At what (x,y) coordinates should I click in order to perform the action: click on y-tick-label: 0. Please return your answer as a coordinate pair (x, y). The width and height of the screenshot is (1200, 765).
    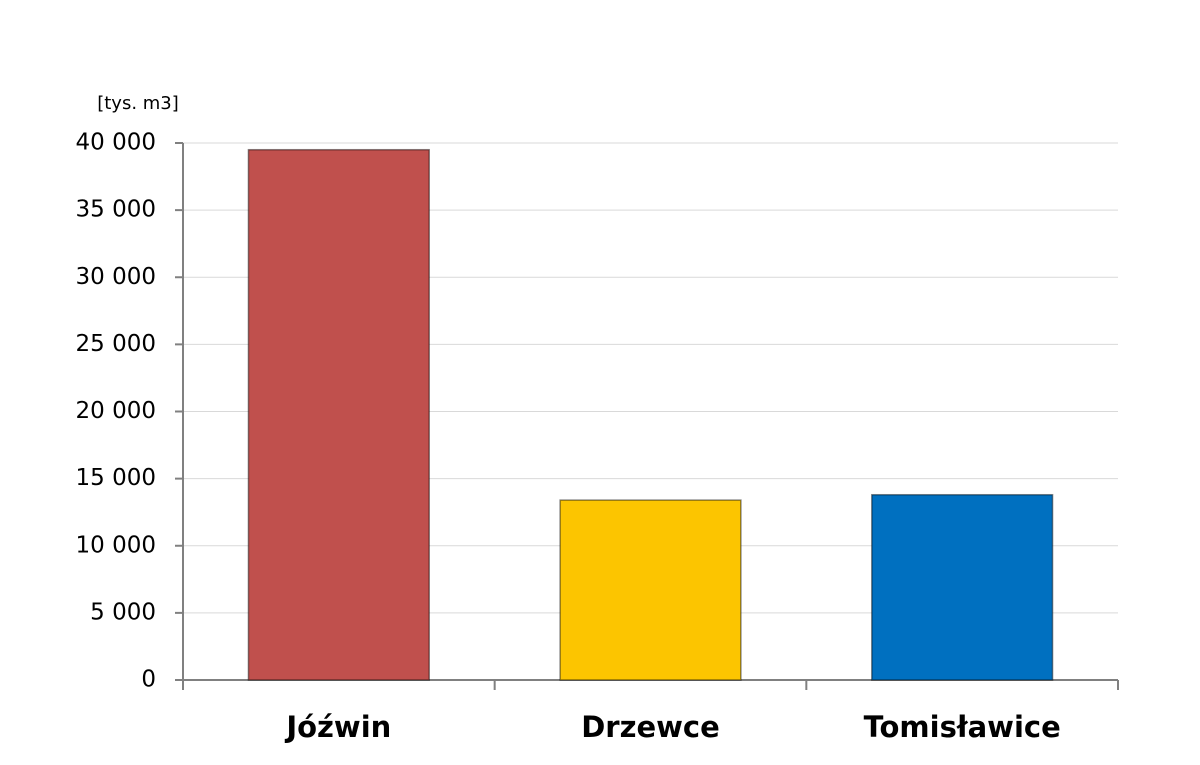
    Looking at the image, I should click on (148, 680).